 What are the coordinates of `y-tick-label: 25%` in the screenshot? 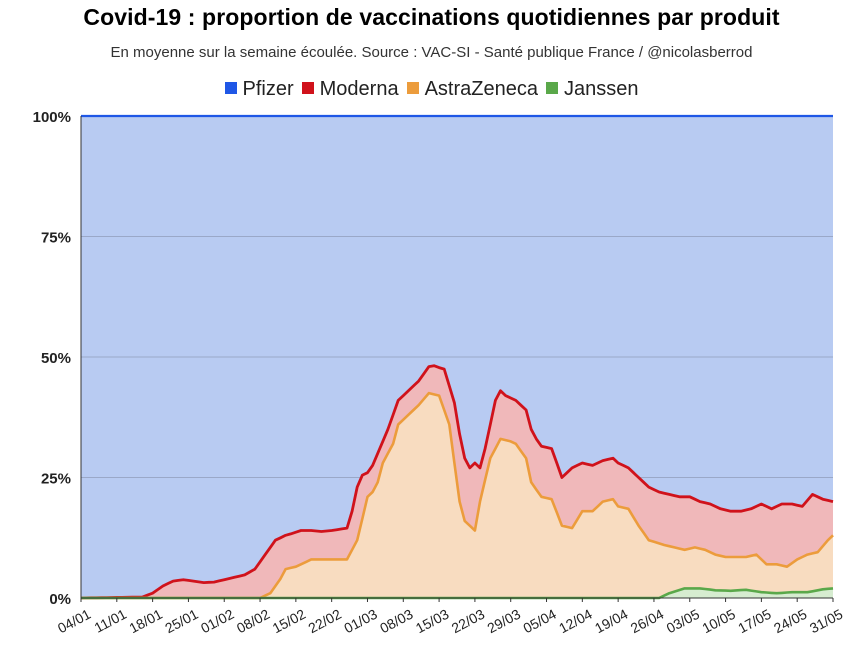 It's located at (56, 479).